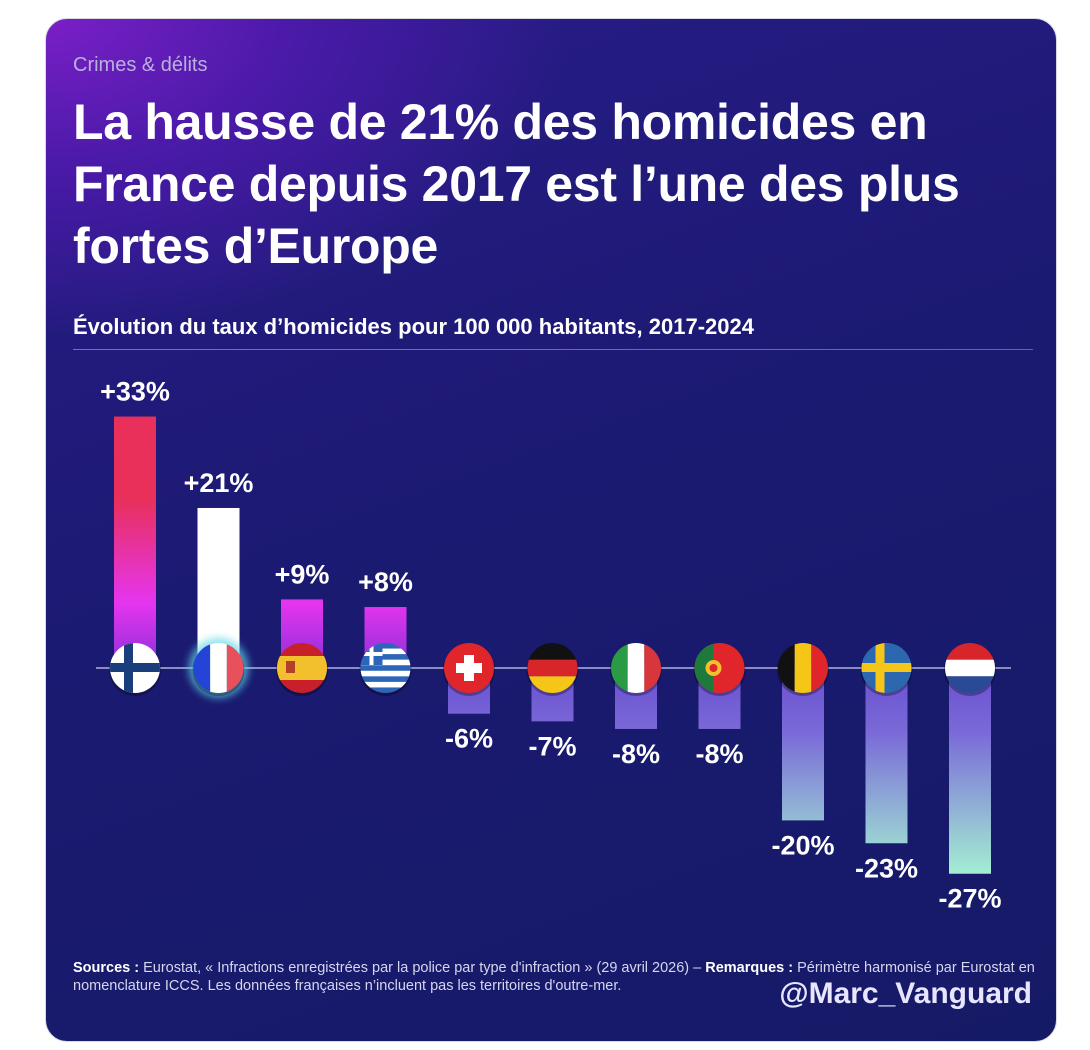 Image resolution: width=1090 pixels, height=1050 pixels. What do you see at coordinates (302, 574) in the screenshot?
I see `data-label: +9%` at bounding box center [302, 574].